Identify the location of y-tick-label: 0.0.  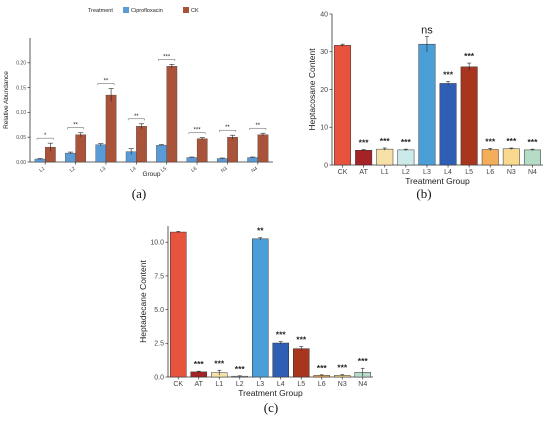
(159, 377).